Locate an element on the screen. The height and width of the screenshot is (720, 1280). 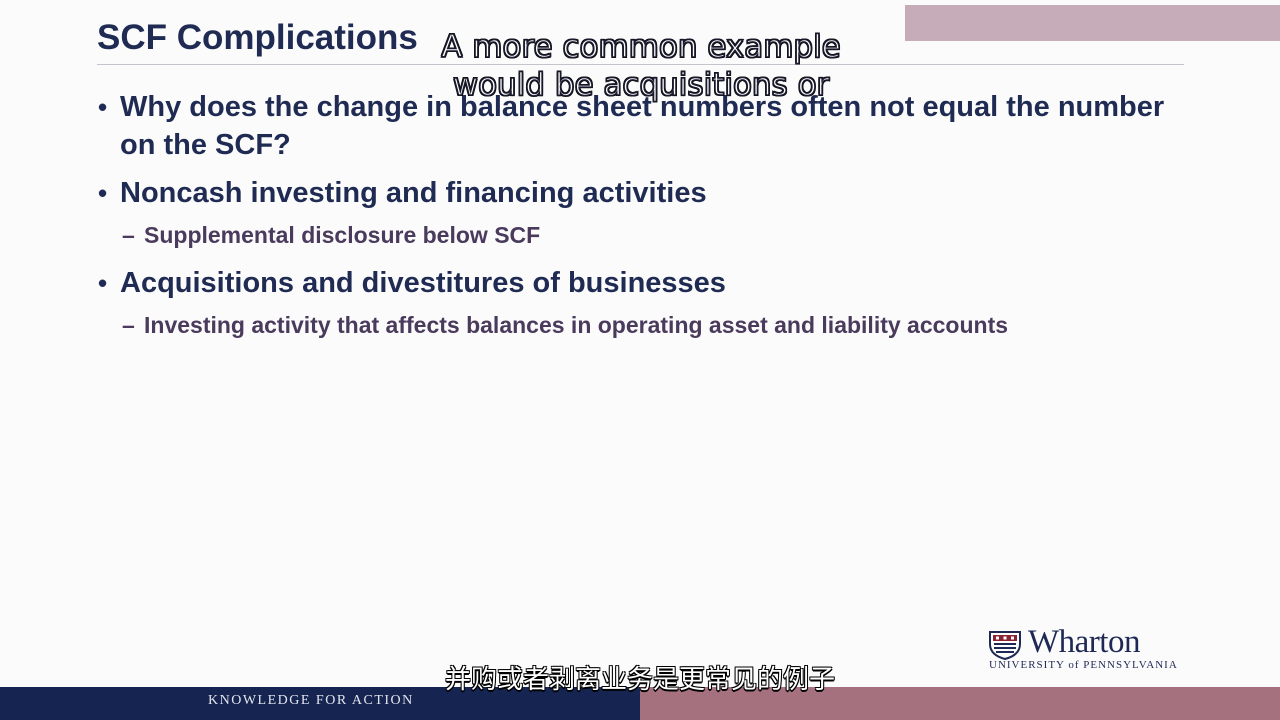
slide-title: SCF Complications is located at coordinates (257, 37).